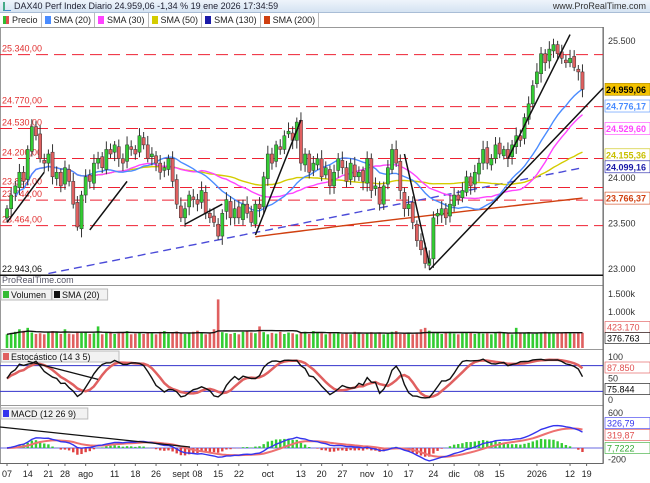 Image resolution: width=650 pixels, height=483 pixels. I want to click on legend-item: SMA (20), so click(69, 20).